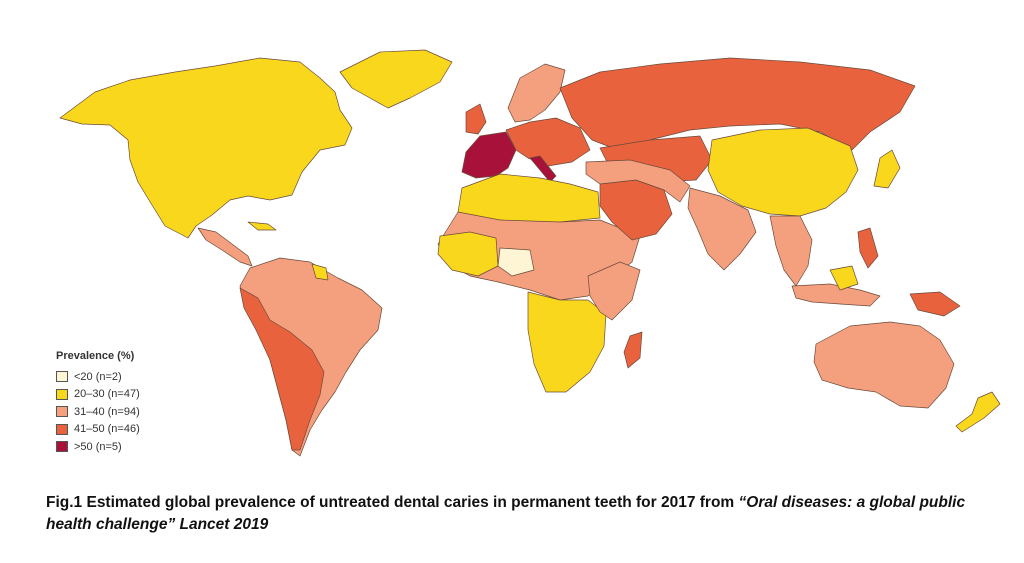 This screenshot has width=1024, height=563. I want to click on region-iran-turkey, so click(638, 181).